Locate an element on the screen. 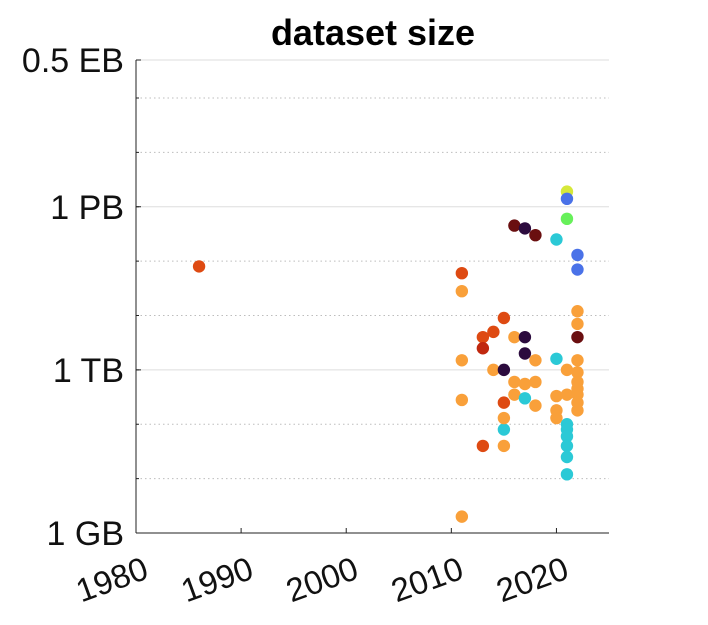 Image resolution: width=708 pixels, height=625 pixels. y-tick-labels: 1 GB 1 TB 1 PB 0.5 EB is located at coordinates (73, 297).